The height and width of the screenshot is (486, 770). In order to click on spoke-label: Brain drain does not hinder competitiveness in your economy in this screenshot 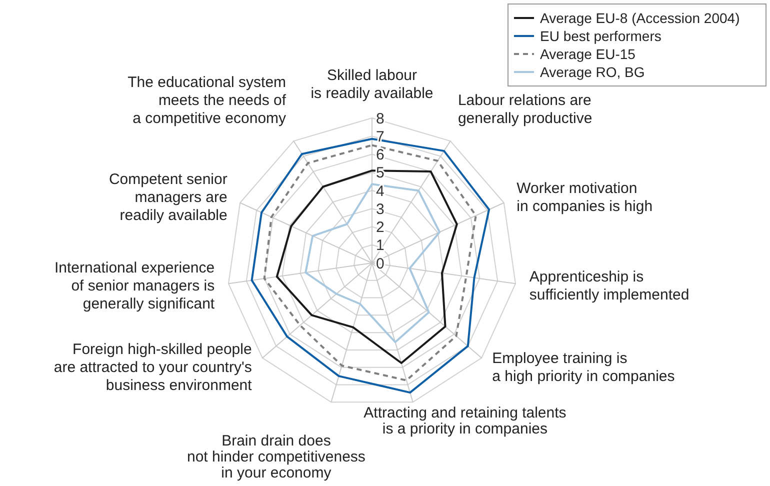, I will do `click(276, 457)`.